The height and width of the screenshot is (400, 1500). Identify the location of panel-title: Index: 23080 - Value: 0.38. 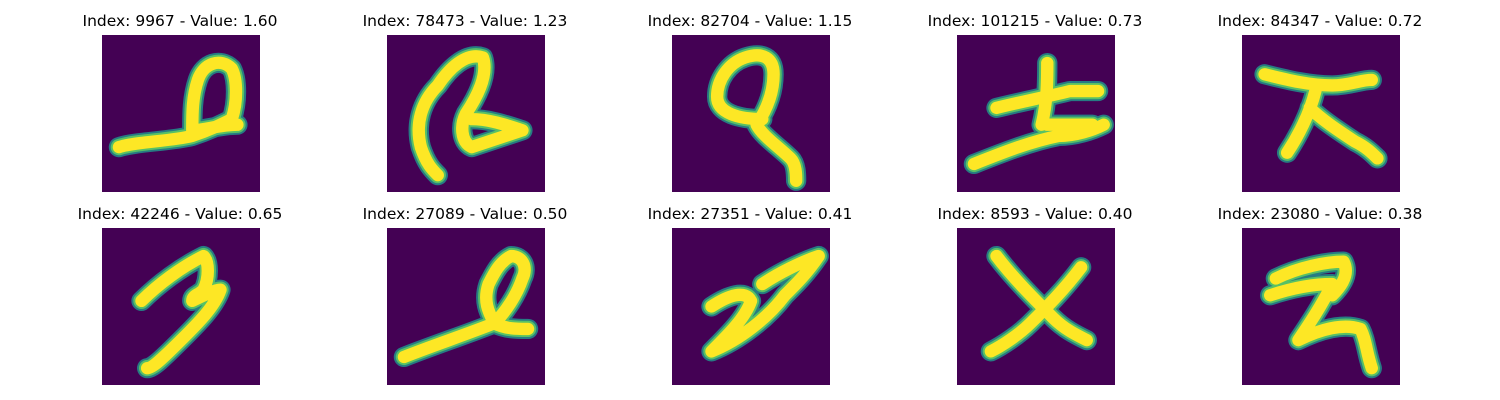
(1320, 214).